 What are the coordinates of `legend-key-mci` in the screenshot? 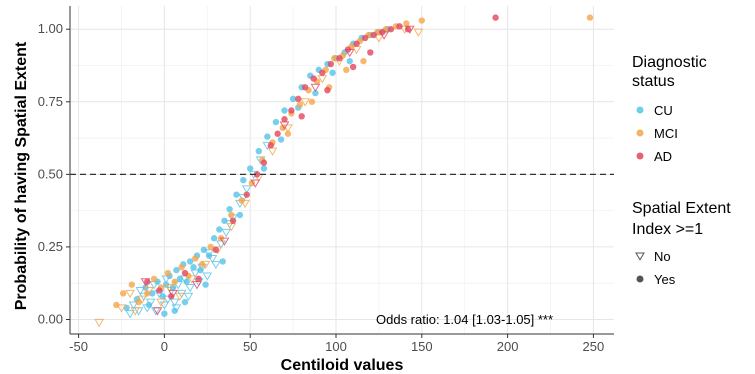 It's located at (640, 133).